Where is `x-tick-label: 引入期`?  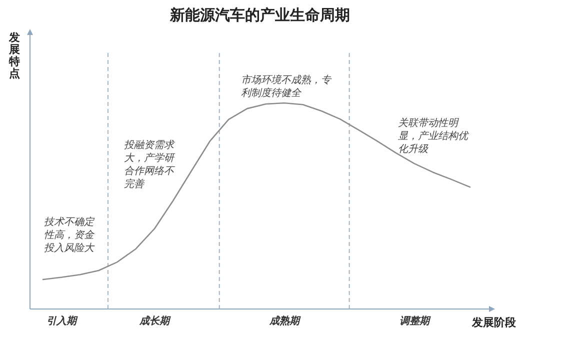 x-tick-label: 引入期 is located at coordinates (61, 321).